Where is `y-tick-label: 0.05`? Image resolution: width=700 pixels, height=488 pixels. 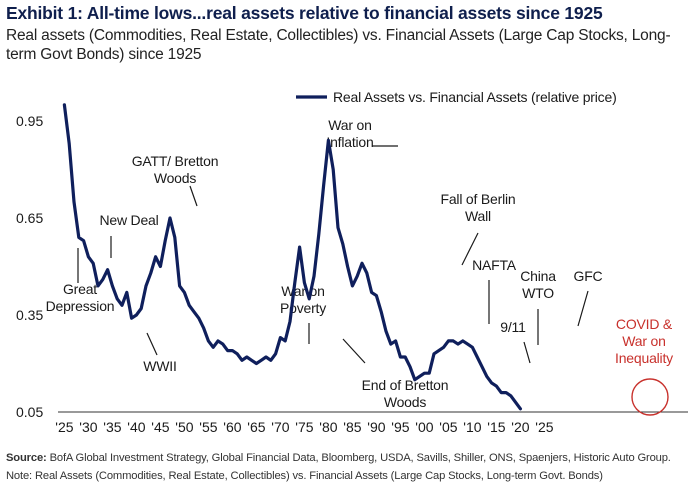 y-tick-label: 0.05 is located at coordinates (29, 412).